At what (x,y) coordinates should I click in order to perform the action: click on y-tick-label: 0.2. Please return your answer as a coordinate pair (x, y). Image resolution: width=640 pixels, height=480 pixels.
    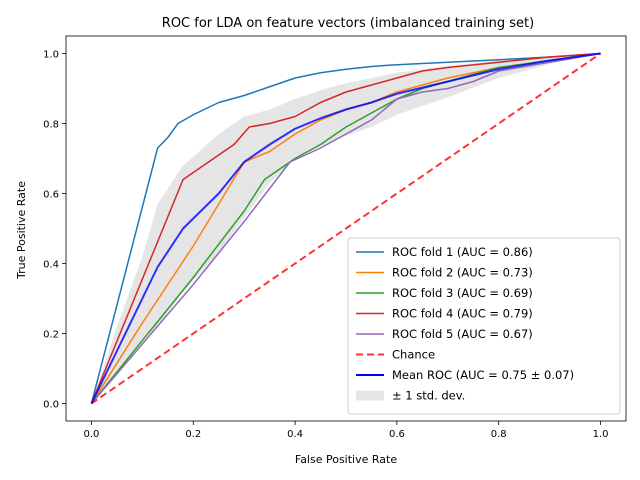
    Looking at the image, I should click on (51, 335).